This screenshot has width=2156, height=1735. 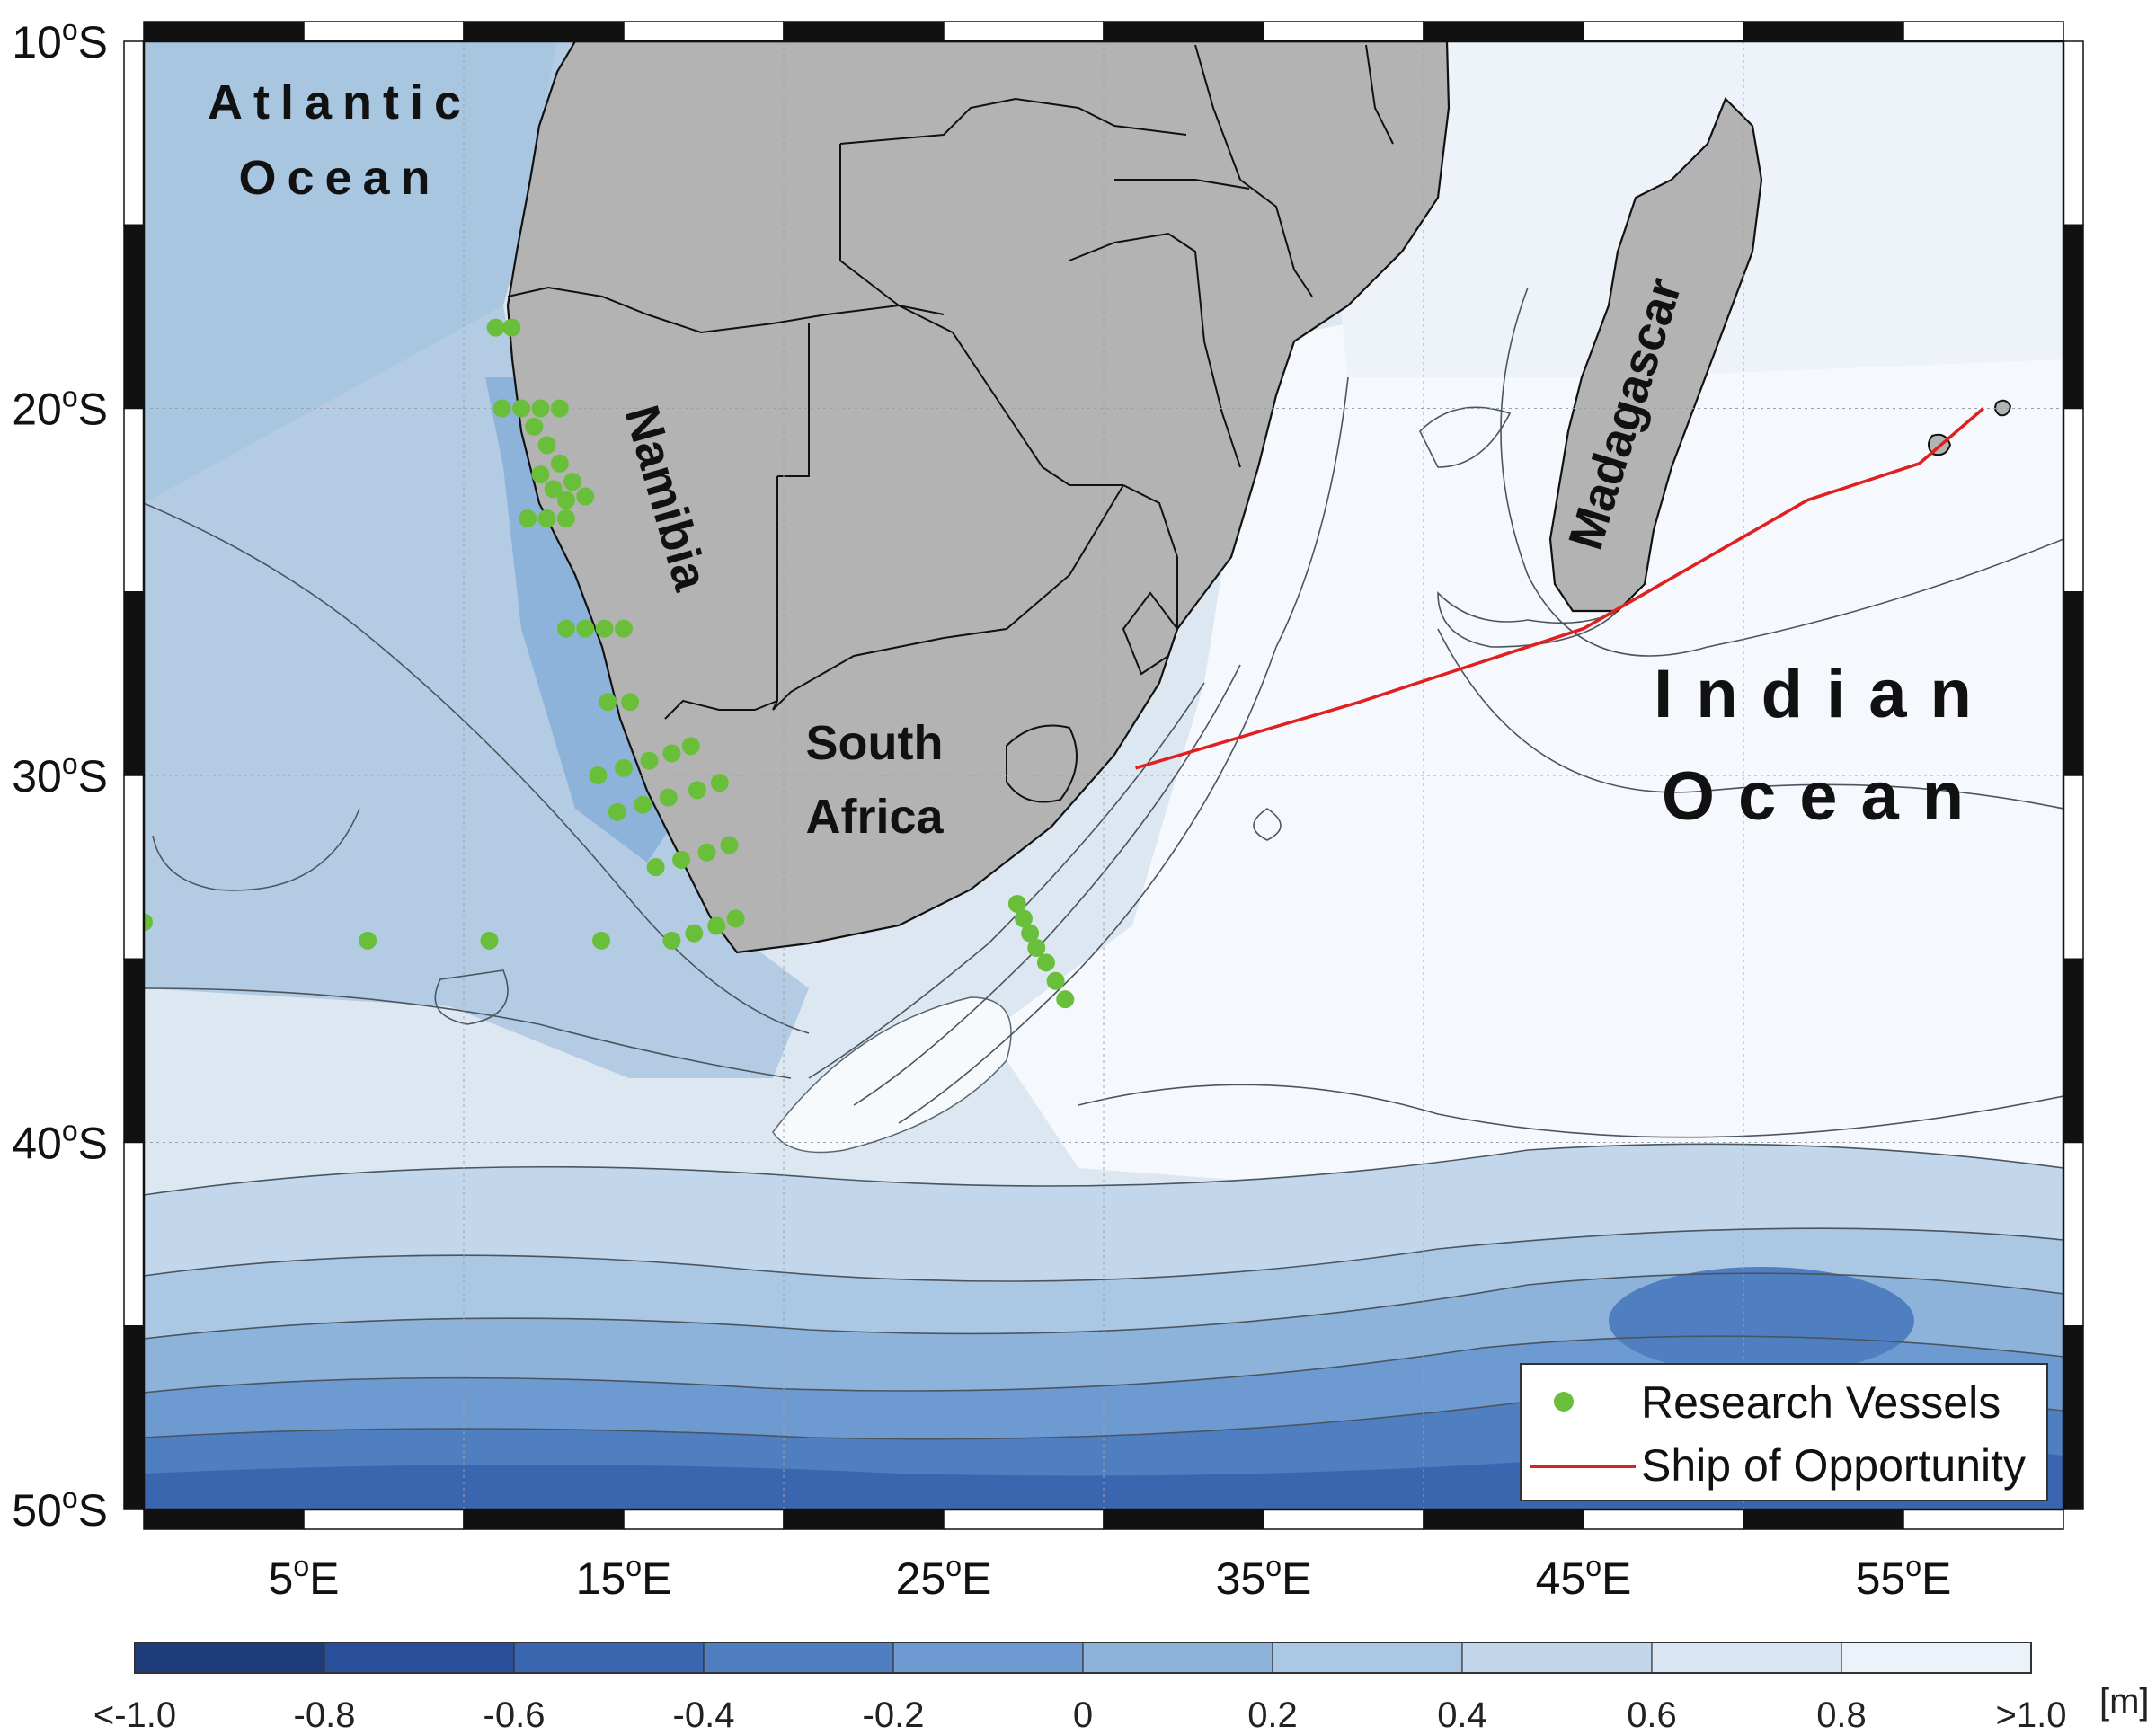 I want to click on latitude-tick-labels: 10oS 20oS 30oS 40oS 50oS, so click(x=60, y=774).